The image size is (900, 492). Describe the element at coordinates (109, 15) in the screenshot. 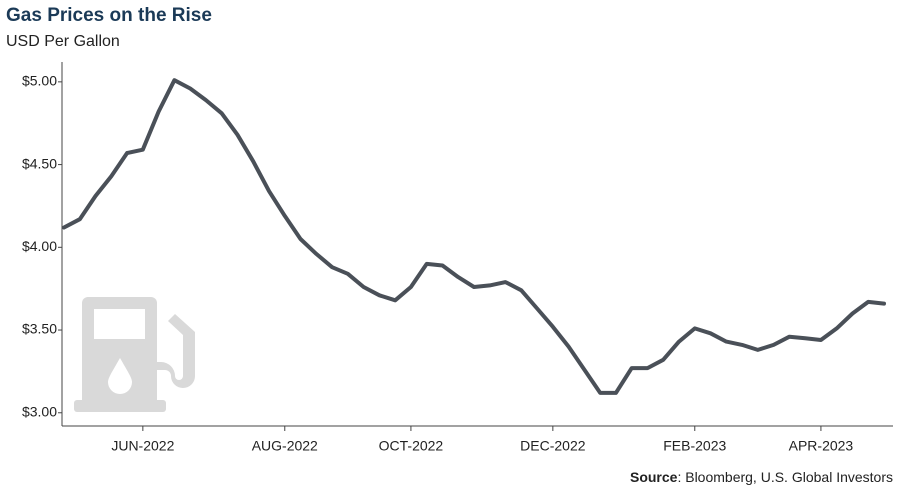

I see `chart-title: Gas Prices on the Rise` at that location.